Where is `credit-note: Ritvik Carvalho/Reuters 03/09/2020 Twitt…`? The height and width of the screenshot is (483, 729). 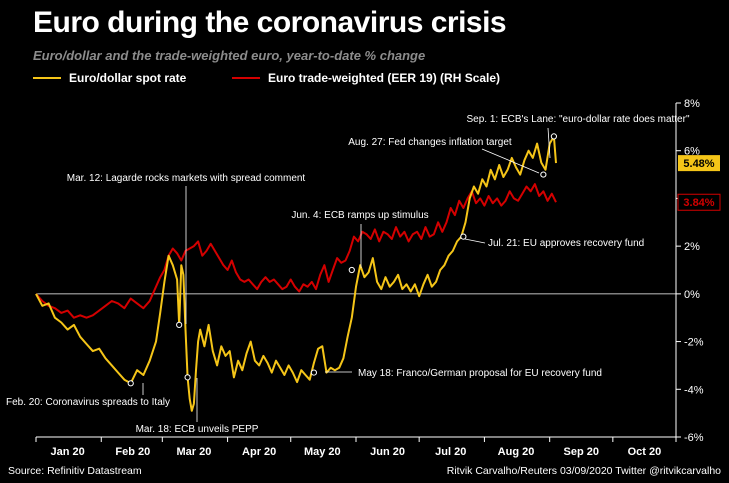 credit-note: Ritvik Carvalho/Reuters 03/09/2020 Twitt… is located at coordinates (583, 471).